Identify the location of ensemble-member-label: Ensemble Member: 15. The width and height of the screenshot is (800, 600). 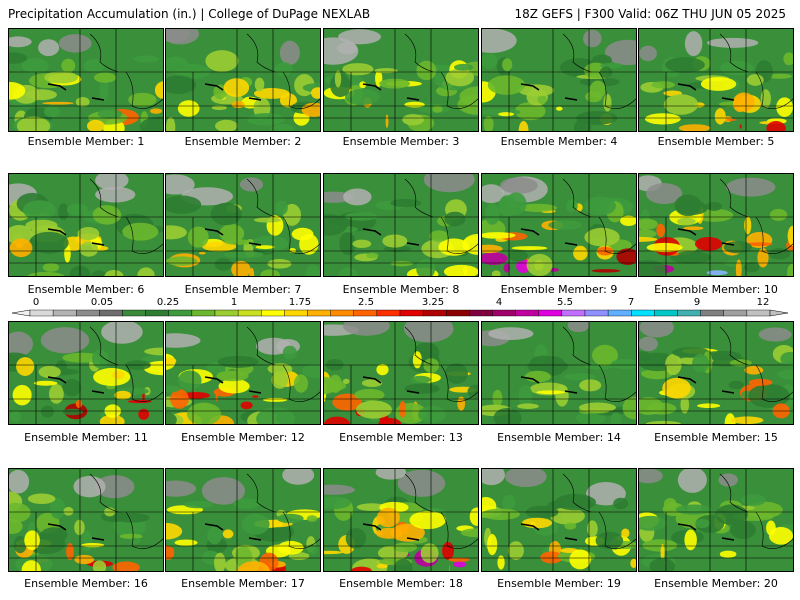
(716, 437).